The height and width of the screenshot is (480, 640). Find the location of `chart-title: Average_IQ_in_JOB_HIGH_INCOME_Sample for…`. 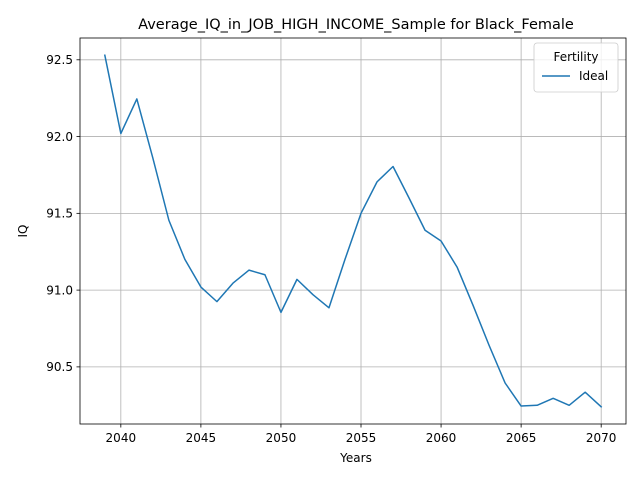

chart-title: Average_IQ_in_JOB_HIGH_INCOME_Sample for… is located at coordinates (356, 25).